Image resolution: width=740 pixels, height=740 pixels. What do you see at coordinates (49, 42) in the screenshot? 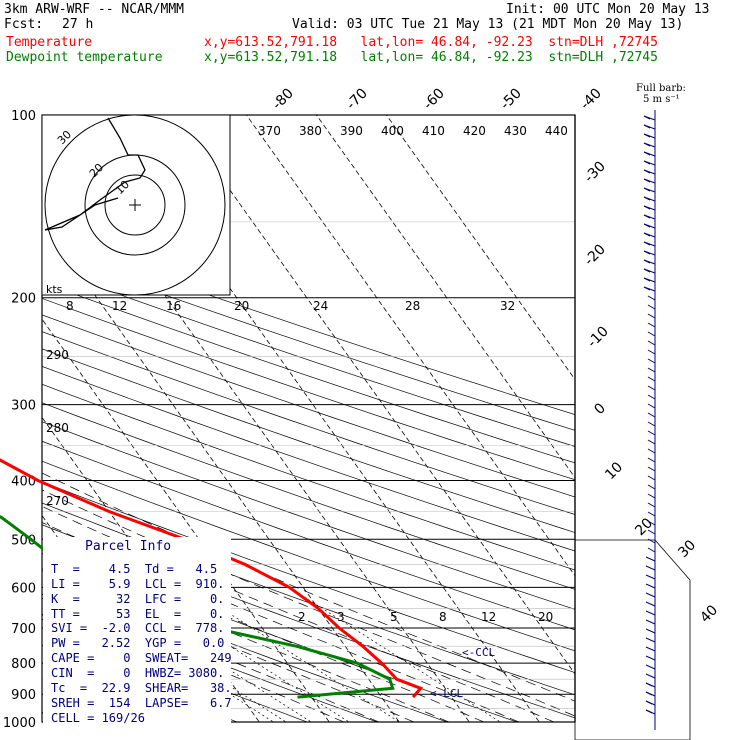
I see `temperature-legend: Temperature` at bounding box center [49, 42].